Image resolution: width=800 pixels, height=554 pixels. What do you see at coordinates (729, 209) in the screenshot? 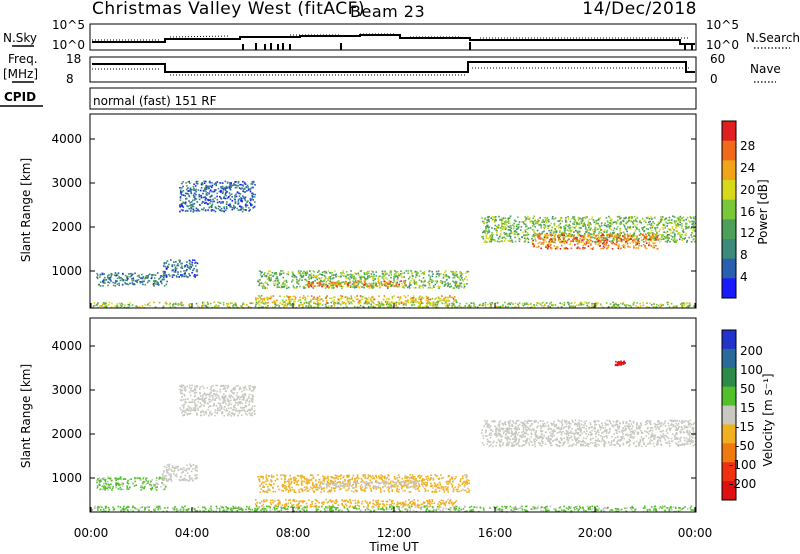
I see `power-colorbar-frame` at bounding box center [729, 209].